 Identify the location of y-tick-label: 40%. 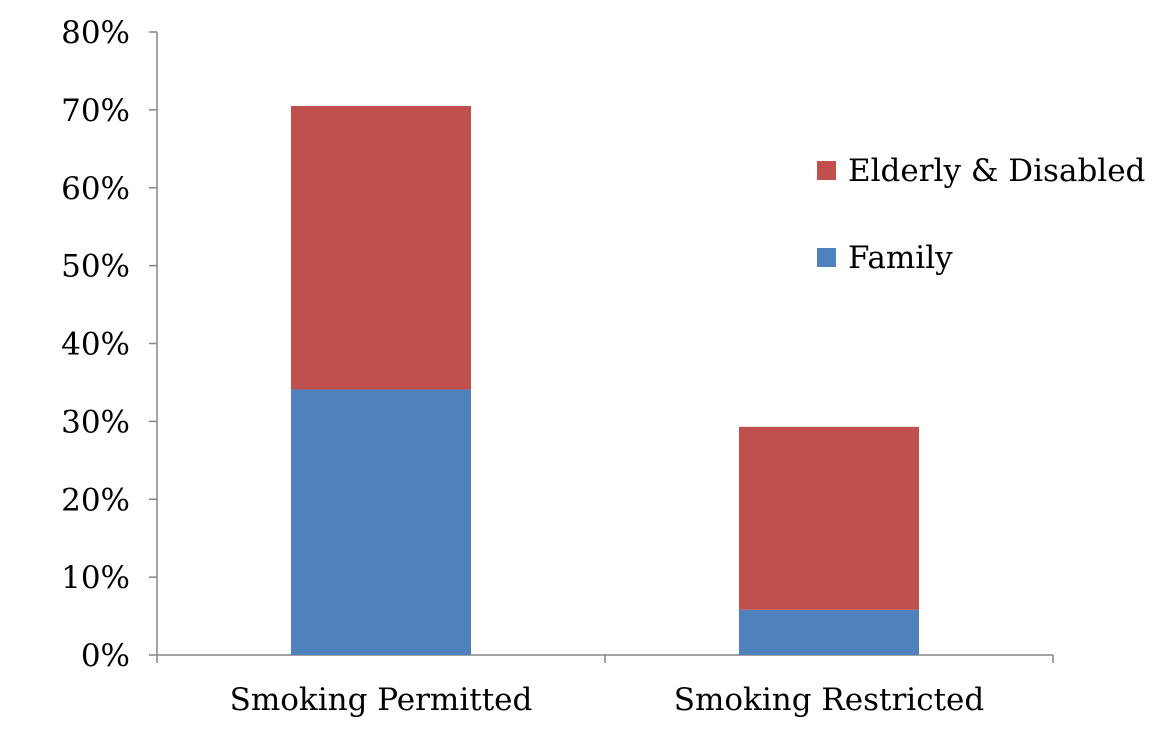
(95, 345).